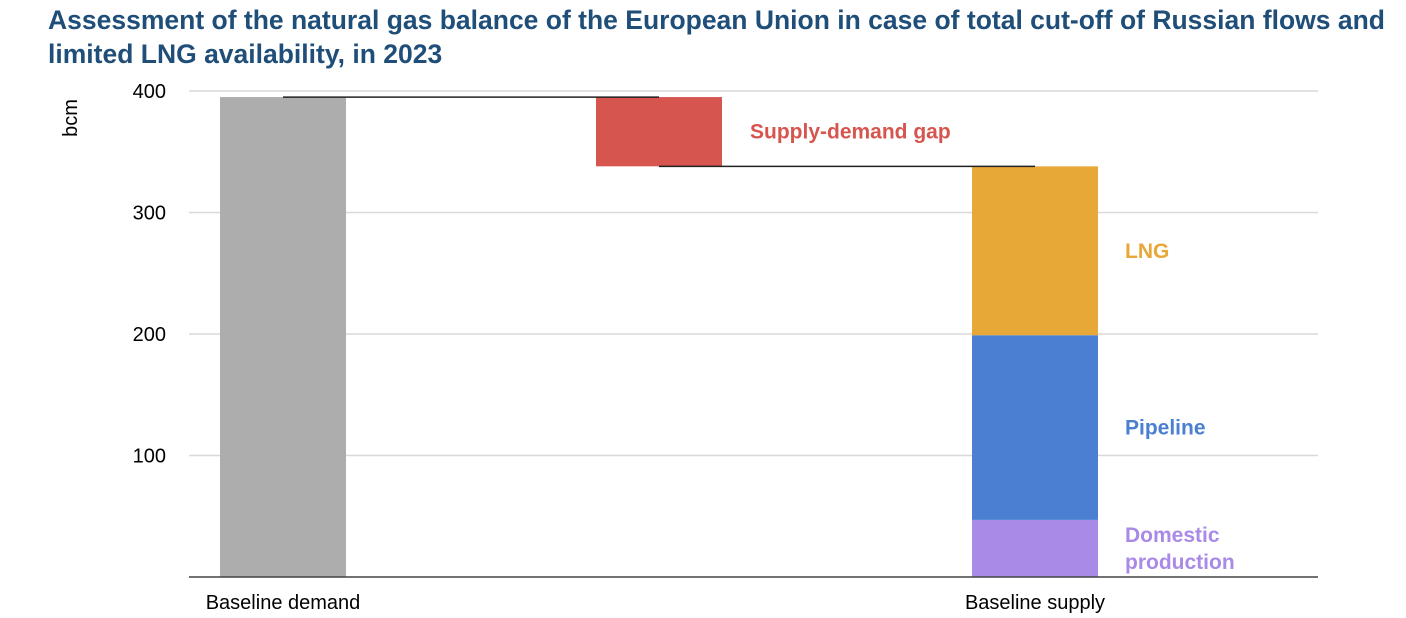 This screenshot has height=618, width=1406. What do you see at coordinates (1035, 427) in the screenshot?
I see `bar-segment-pipeline` at bounding box center [1035, 427].